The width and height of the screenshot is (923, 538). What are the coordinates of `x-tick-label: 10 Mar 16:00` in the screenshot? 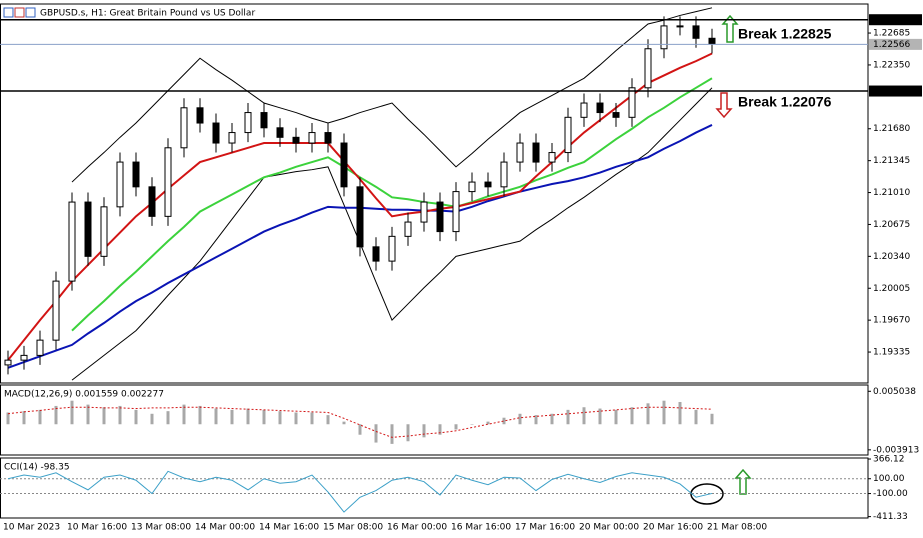 It's located at (97, 528).